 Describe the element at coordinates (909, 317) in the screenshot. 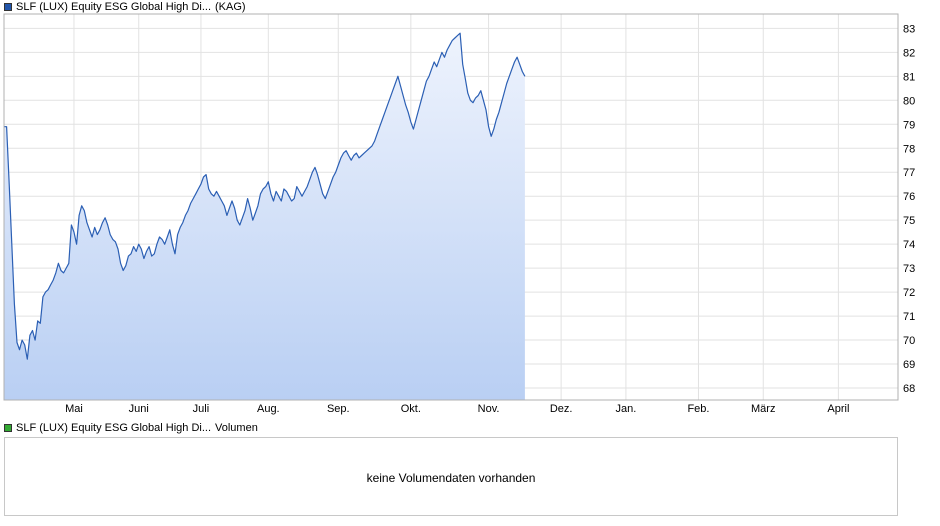

I see `y-tick-label: 71` at that location.